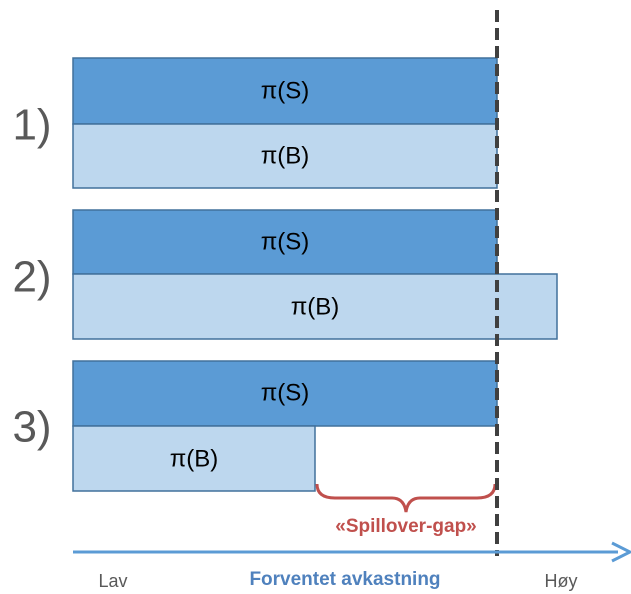 Image resolution: width=631 pixels, height=594 pixels. Describe the element at coordinates (406, 498) in the screenshot. I see `gap-brace` at that location.